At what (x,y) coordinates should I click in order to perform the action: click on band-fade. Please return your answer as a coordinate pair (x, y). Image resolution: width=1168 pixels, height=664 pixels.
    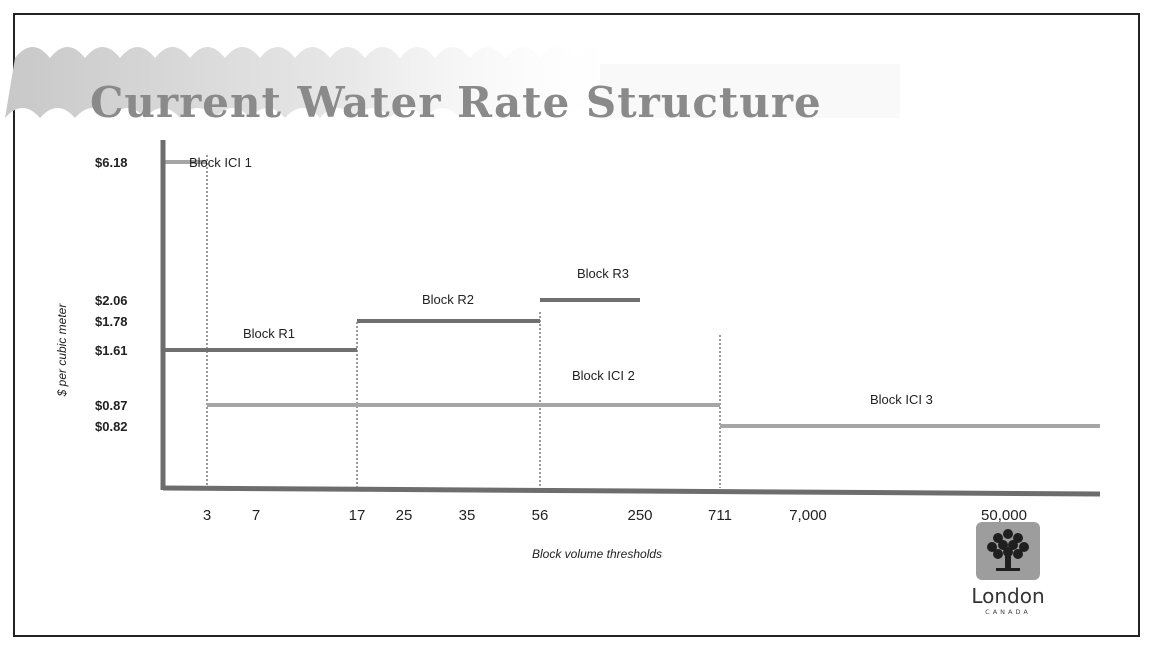
    Looking at the image, I should click on (750, 91).